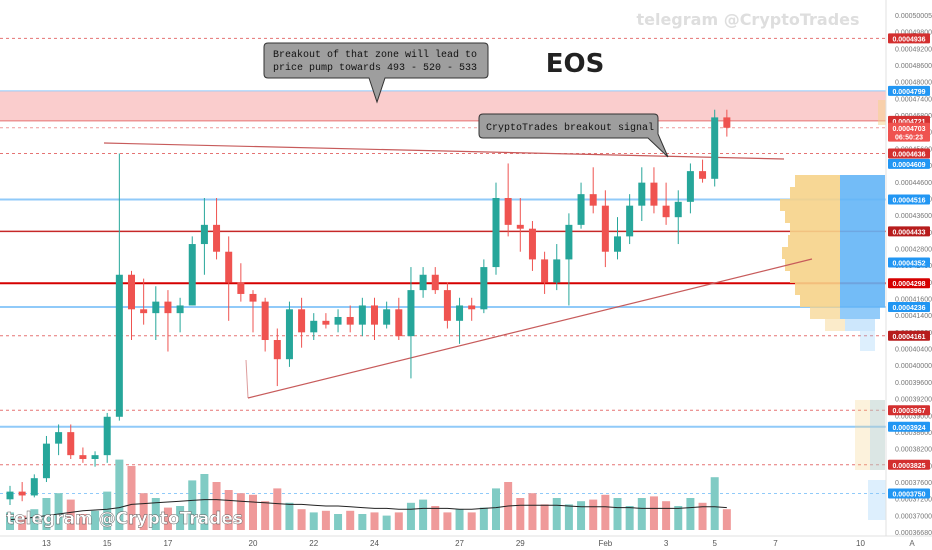 This screenshot has width=932, height=550. What do you see at coordinates (913, 49) in the screenshot?
I see `price-tick-label: 0.00049200` at bounding box center [913, 49].